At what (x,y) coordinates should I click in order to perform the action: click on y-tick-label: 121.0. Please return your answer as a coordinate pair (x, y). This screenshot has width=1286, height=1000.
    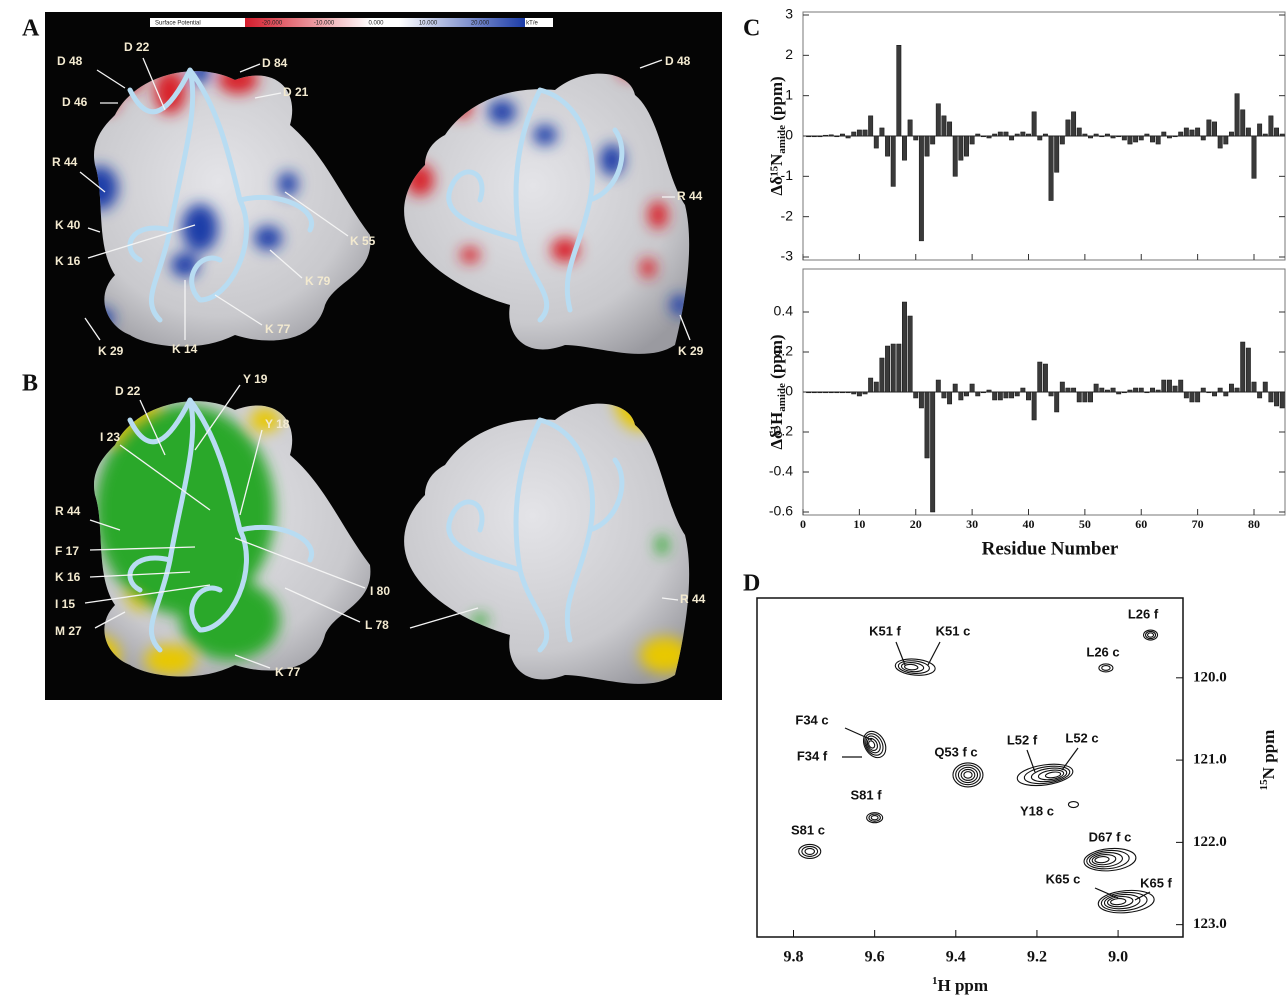
    Looking at the image, I should click on (1210, 760).